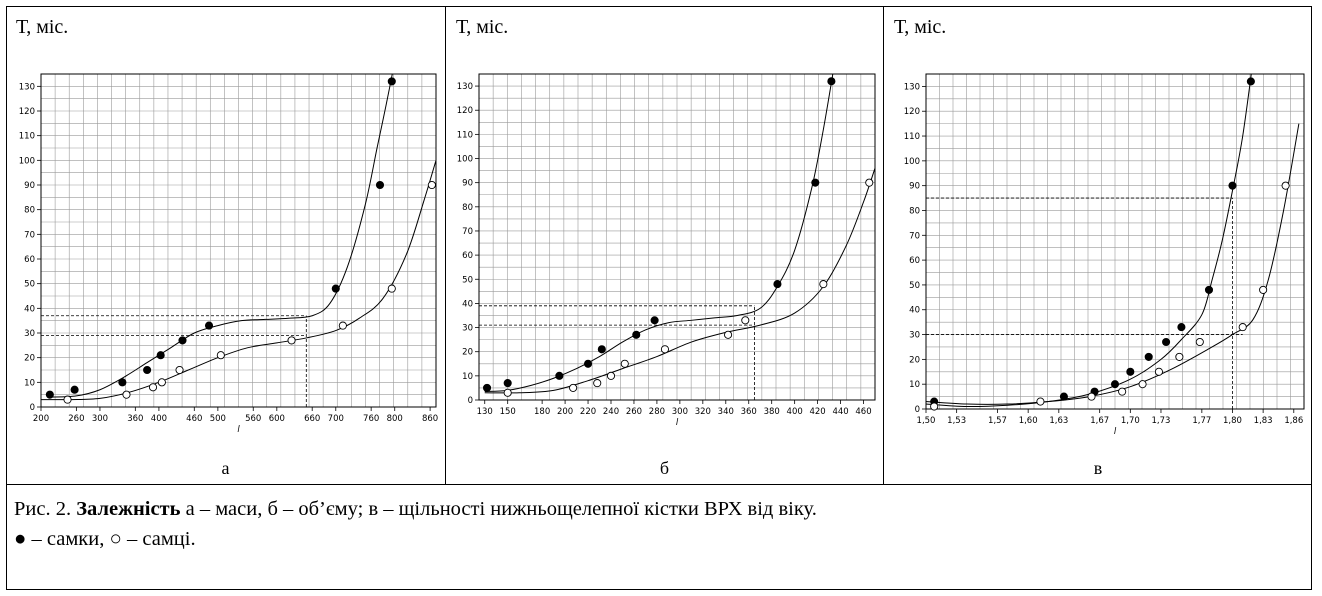  What do you see at coordinates (467, 184) in the screenshot?
I see `y-tick-label: 90` at bounding box center [467, 184].